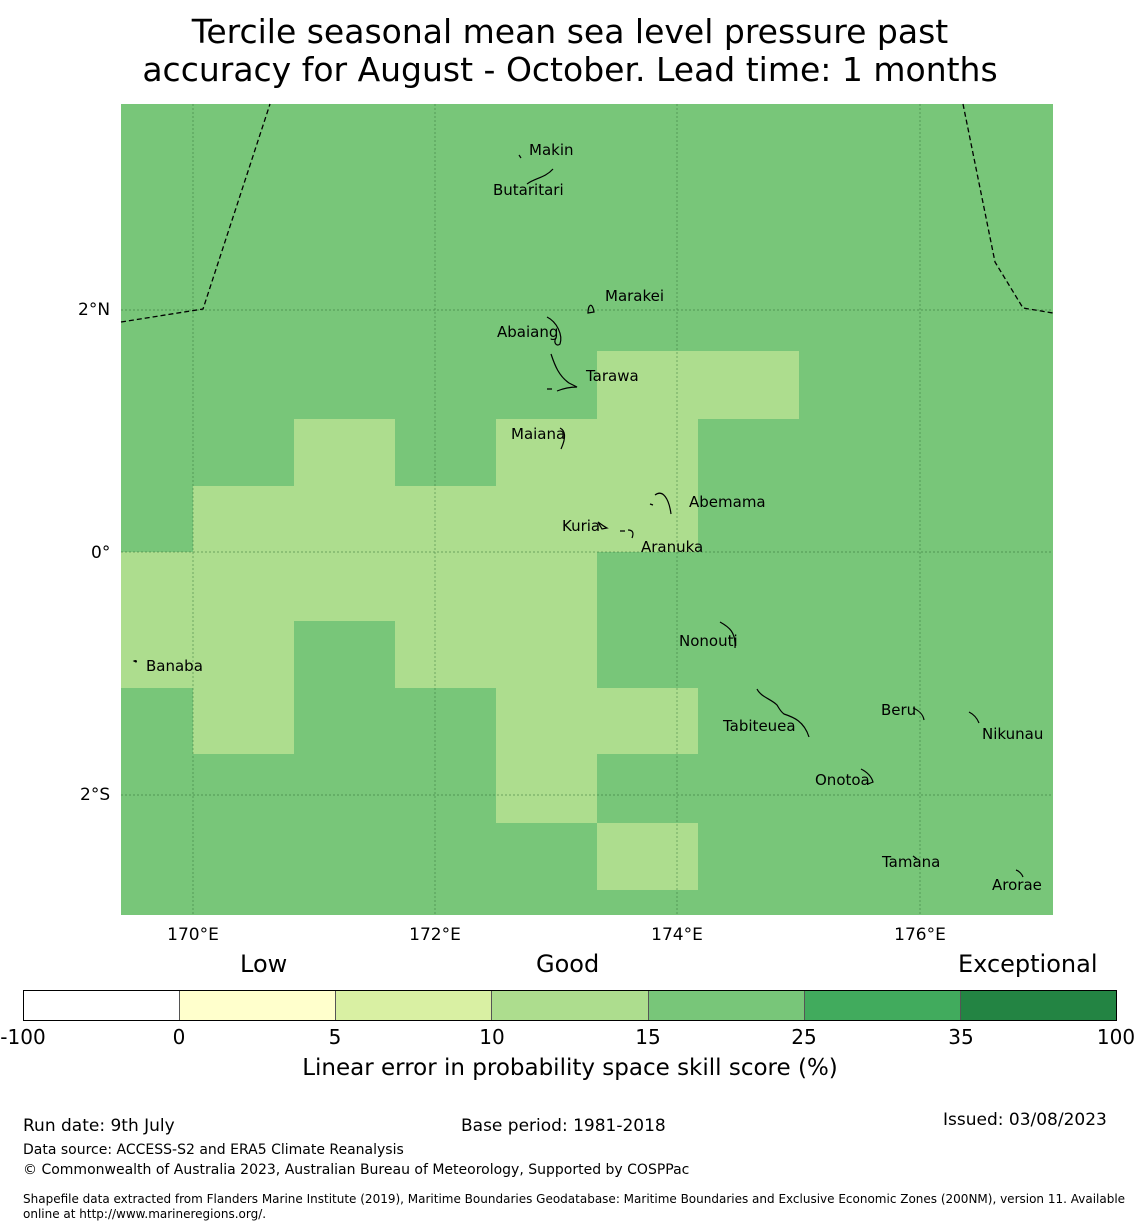  What do you see at coordinates (1008, 208) in the screenshot?
I see `eez-boundary-east` at bounding box center [1008, 208].